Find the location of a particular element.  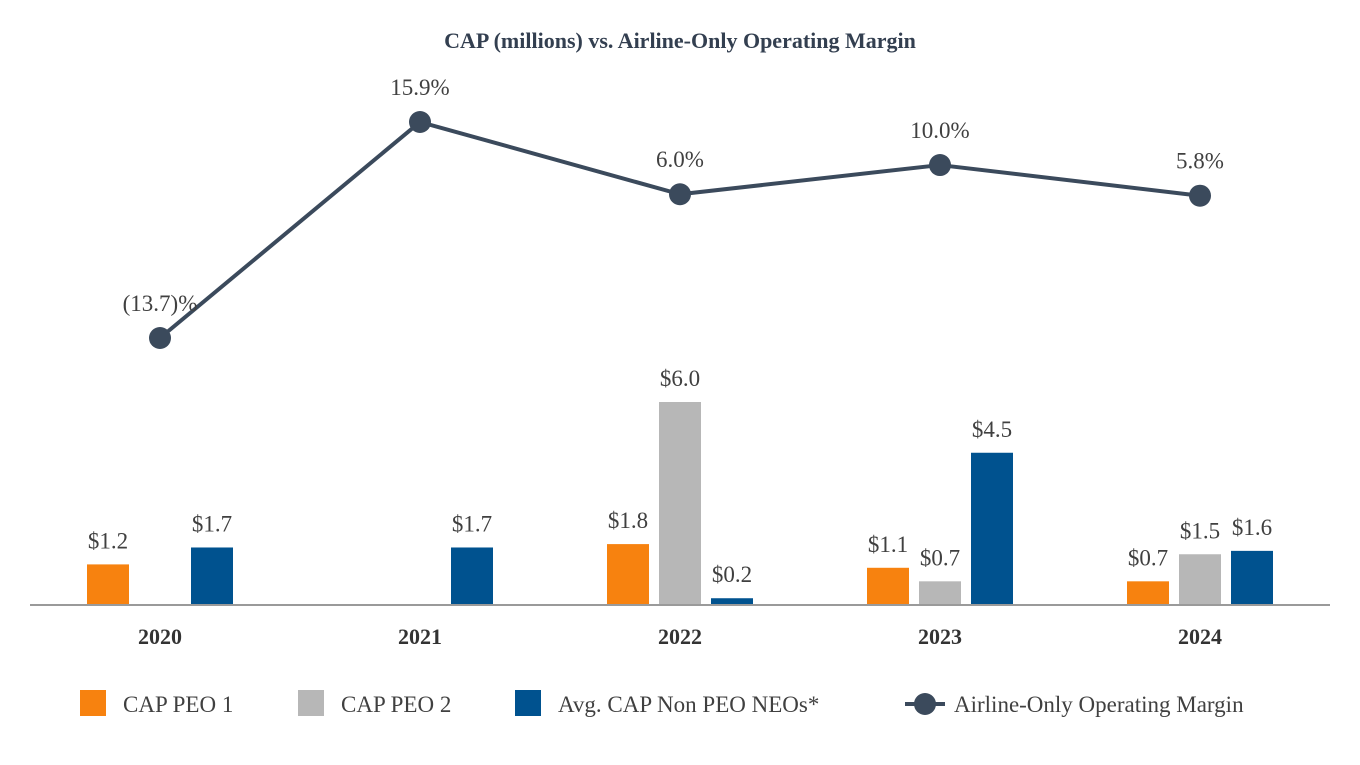

bar-cap-peo-1-2024 is located at coordinates (1148, 593).